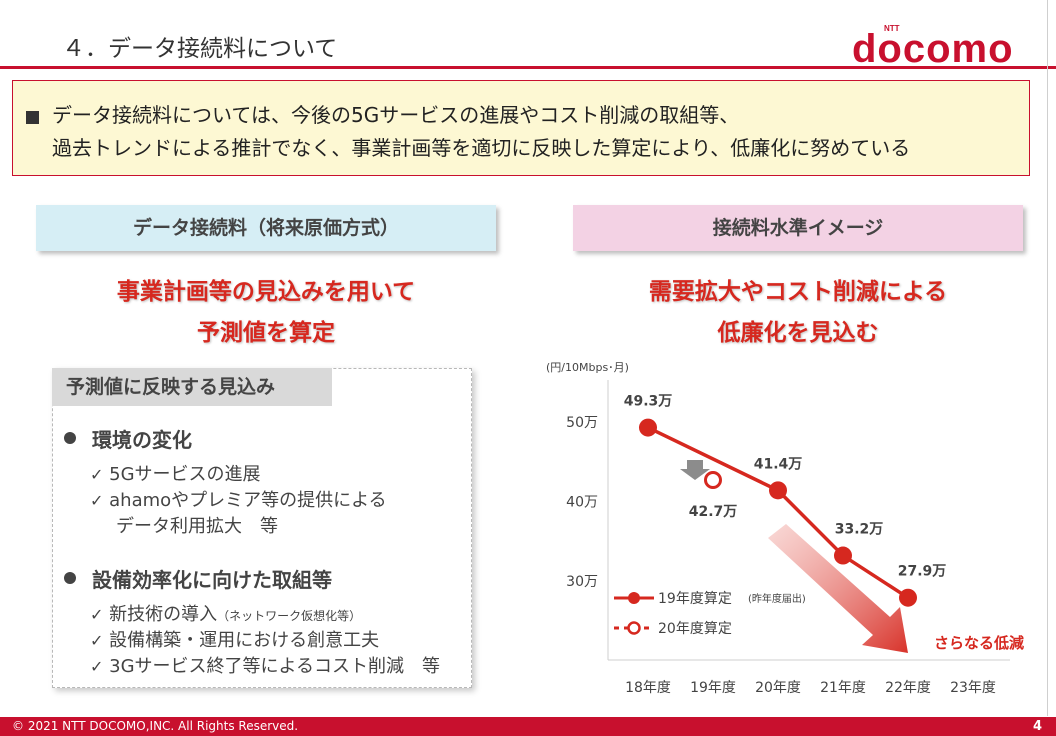 Image resolution: width=1056 pixels, height=736 pixels. Describe the element at coordinates (778, 688) in the screenshot. I see `x-tick-label: 20年度` at that location.